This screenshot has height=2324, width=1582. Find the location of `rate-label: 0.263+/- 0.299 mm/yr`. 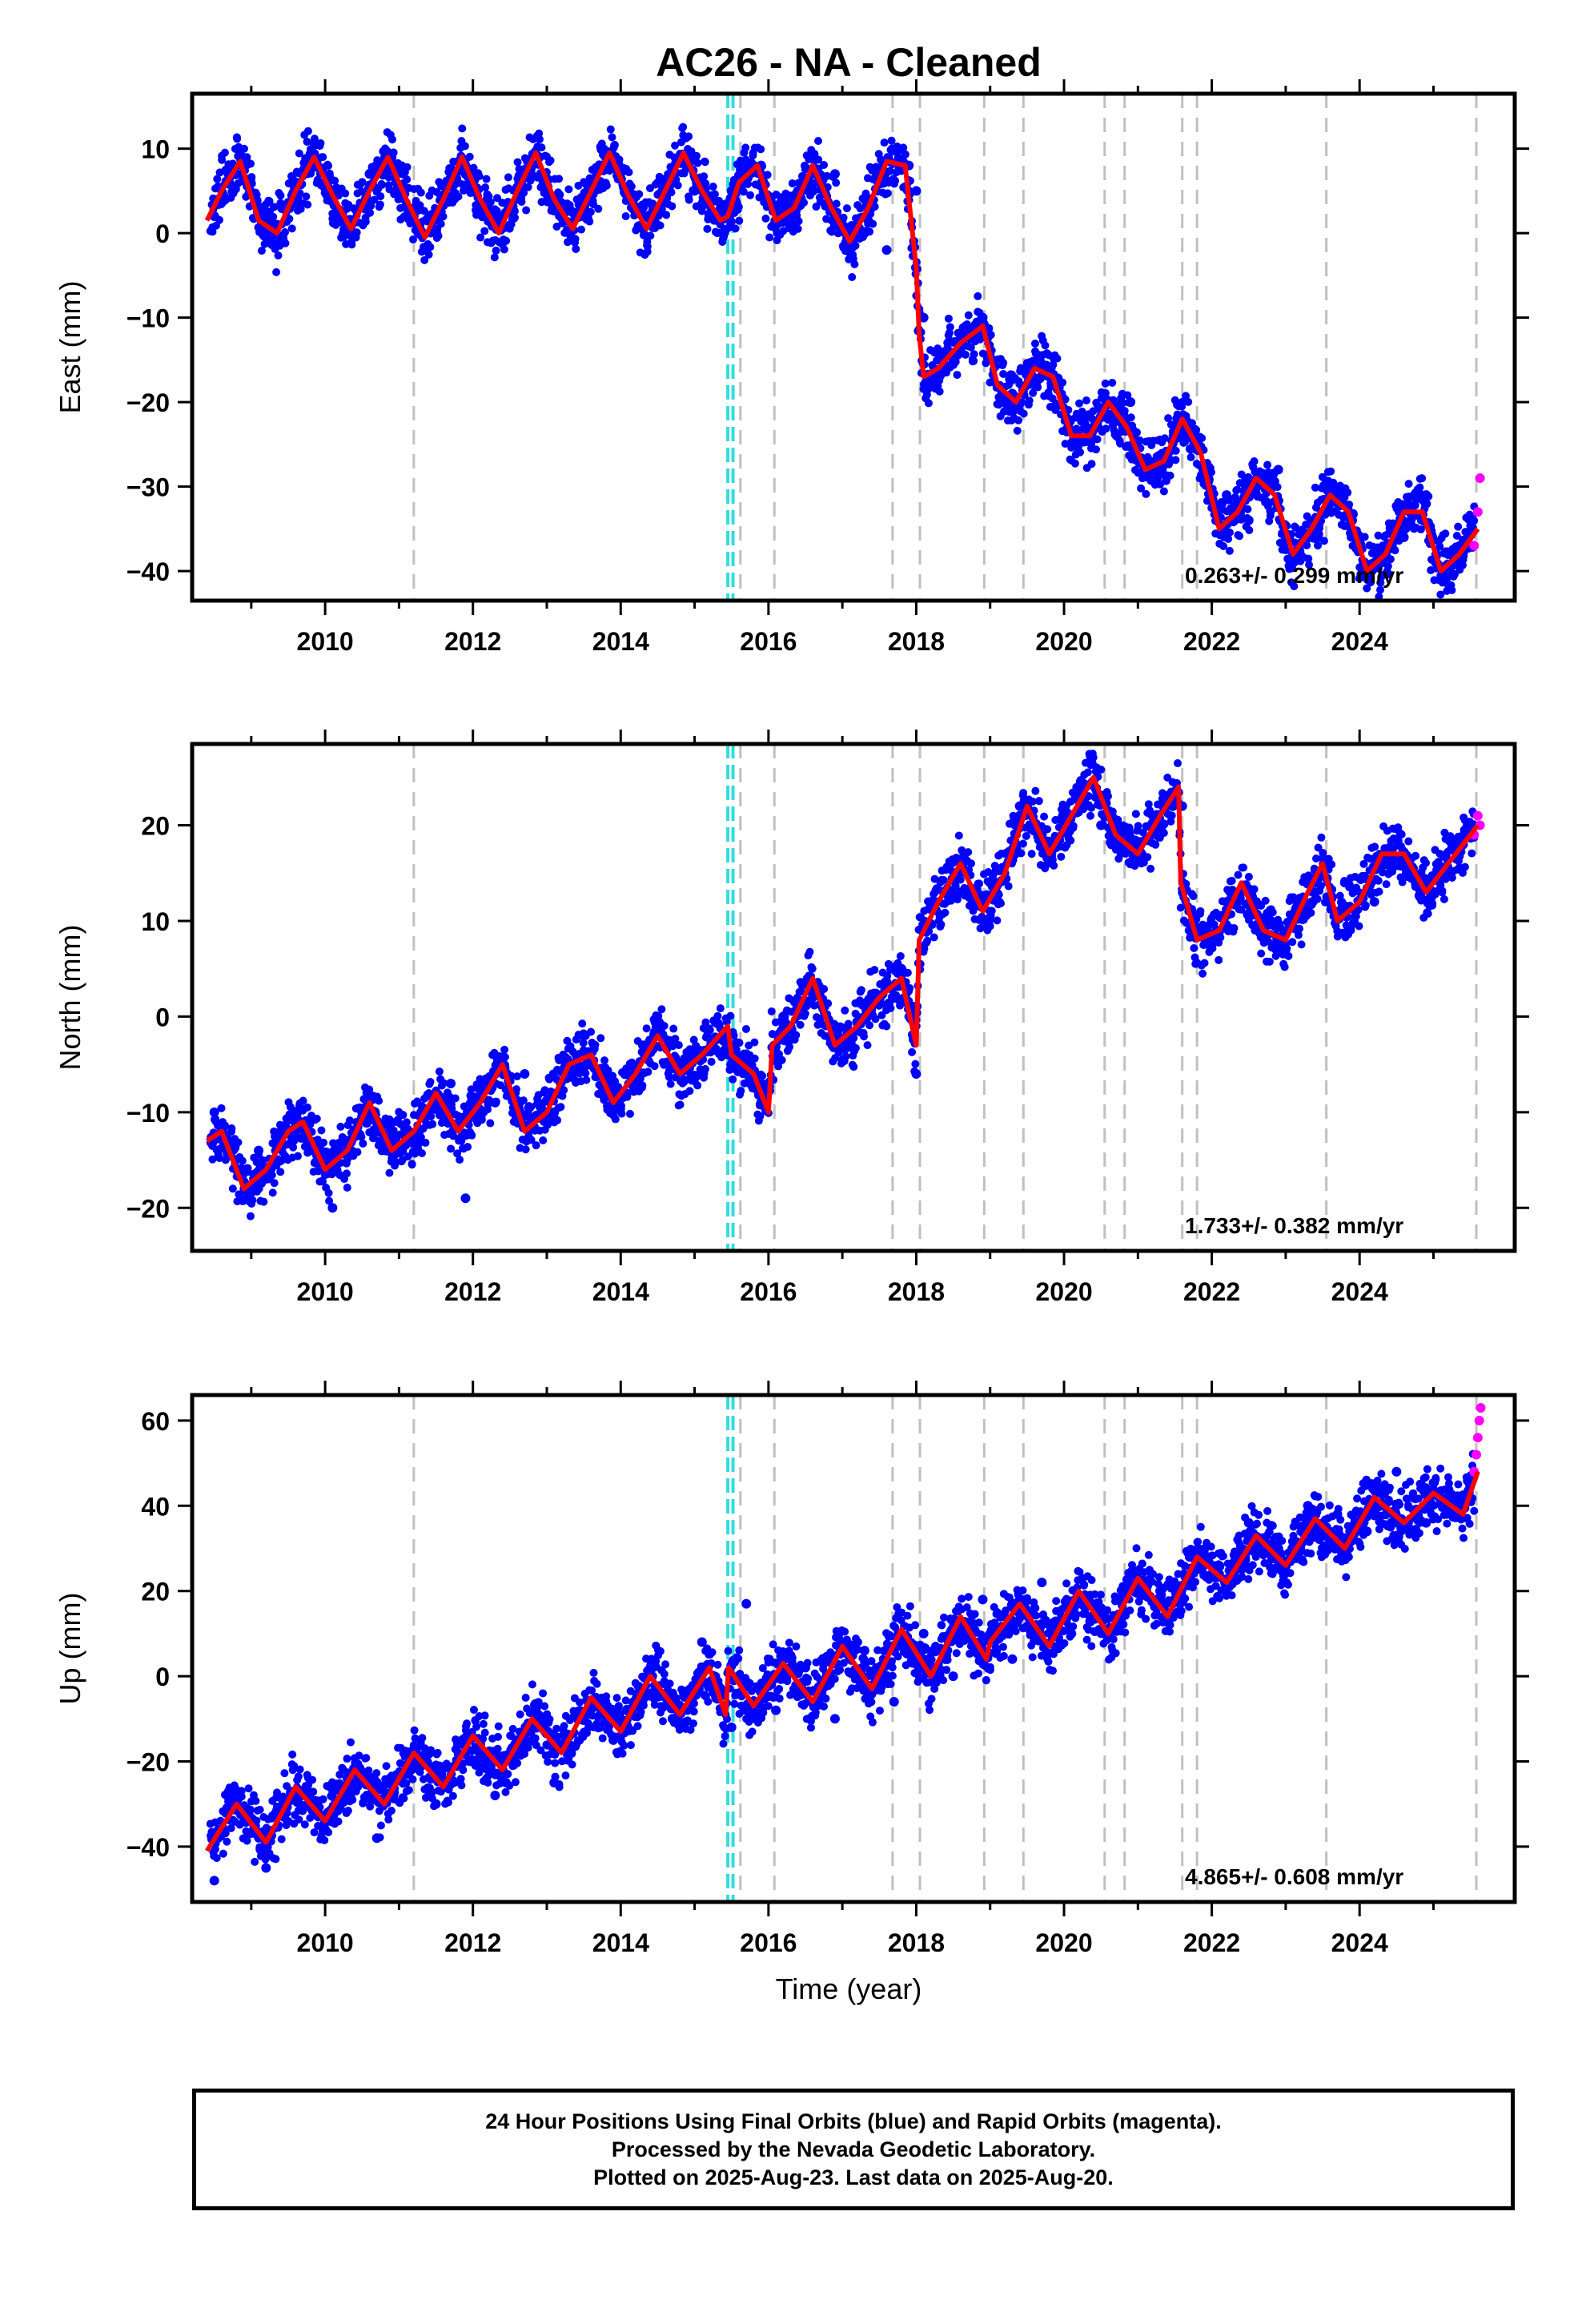

rate-label: 0.263+/- 0.299 mm/yr is located at coordinates (1294, 575).